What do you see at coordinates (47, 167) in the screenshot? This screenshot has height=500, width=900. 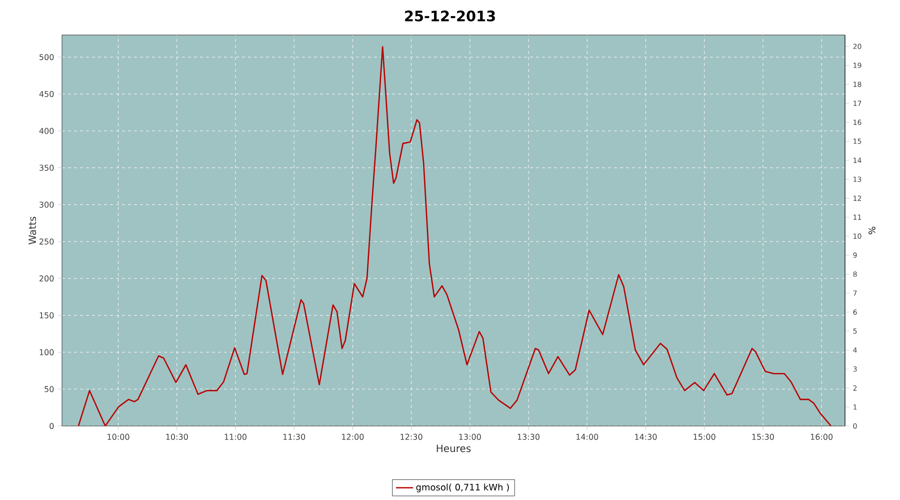 I see `y-tick-label: 350` at bounding box center [47, 167].